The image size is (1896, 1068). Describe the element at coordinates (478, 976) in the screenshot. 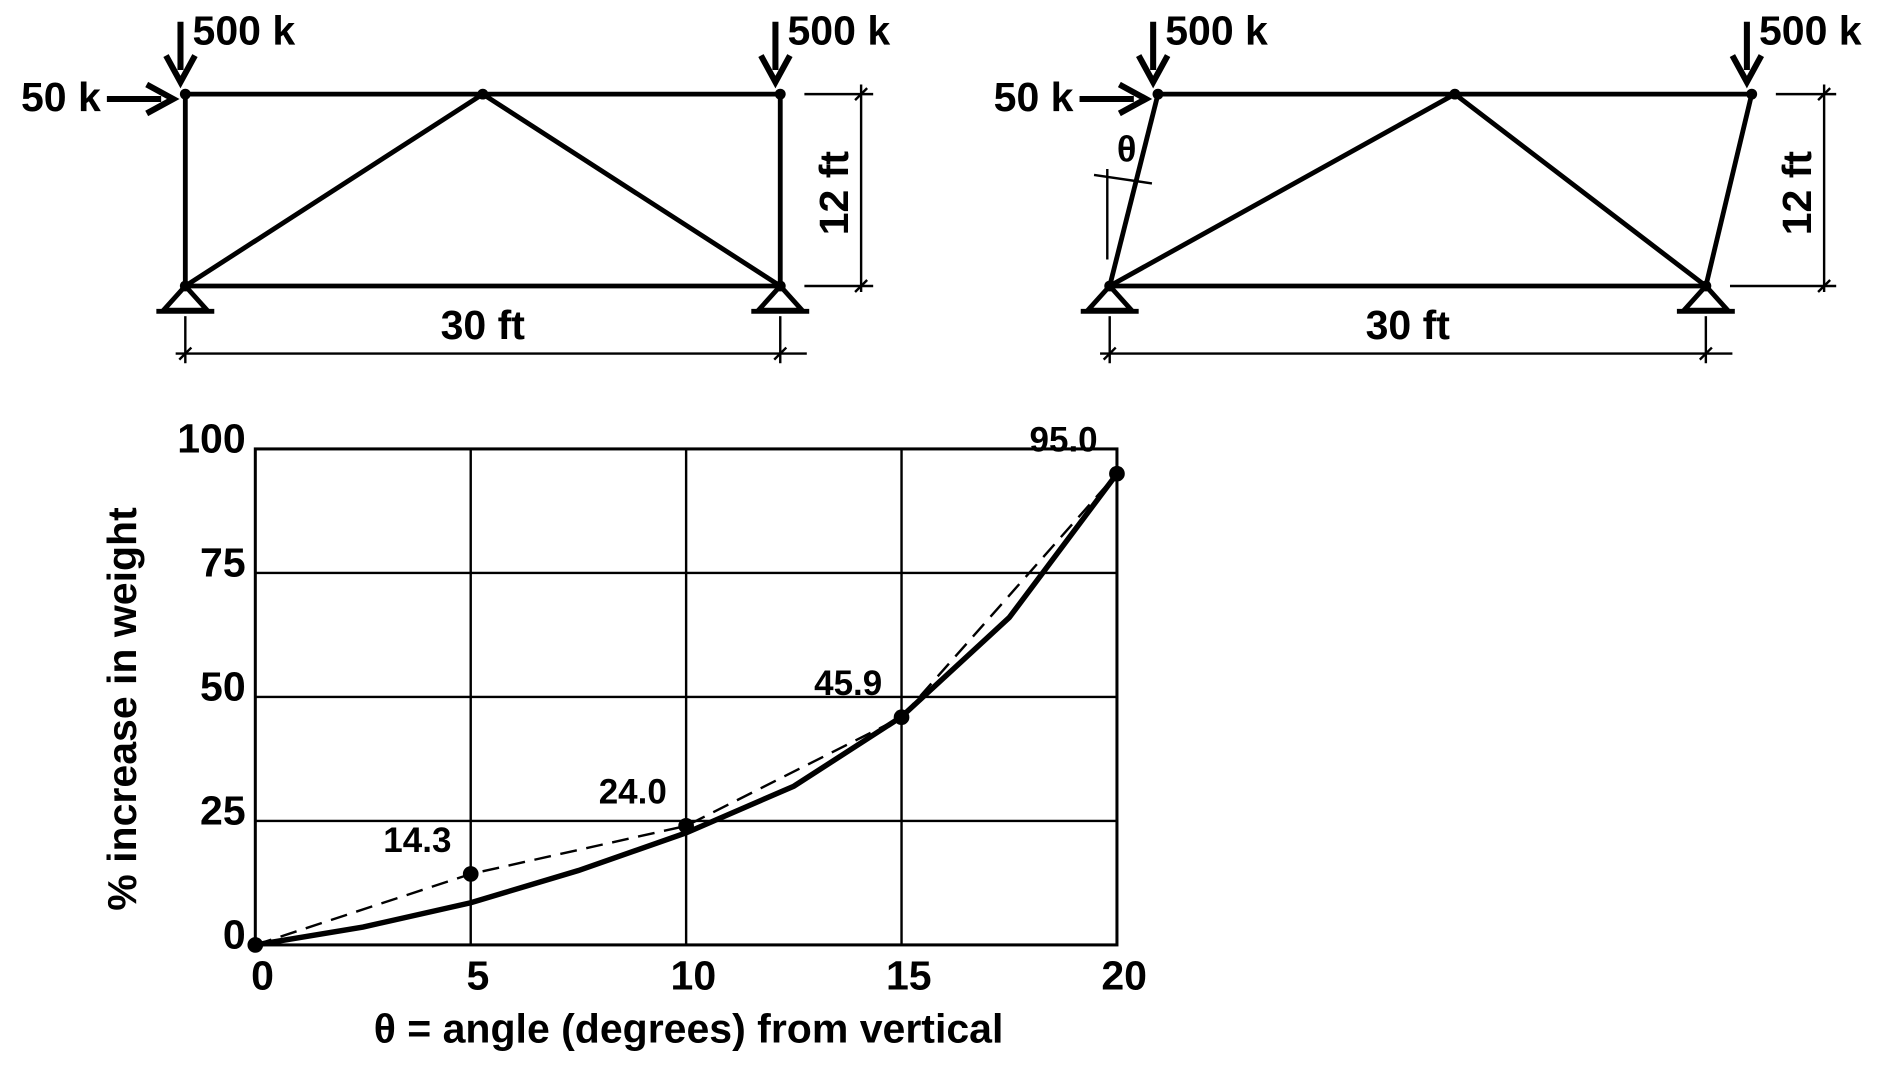

I see `x-tick-label: 5` at that location.